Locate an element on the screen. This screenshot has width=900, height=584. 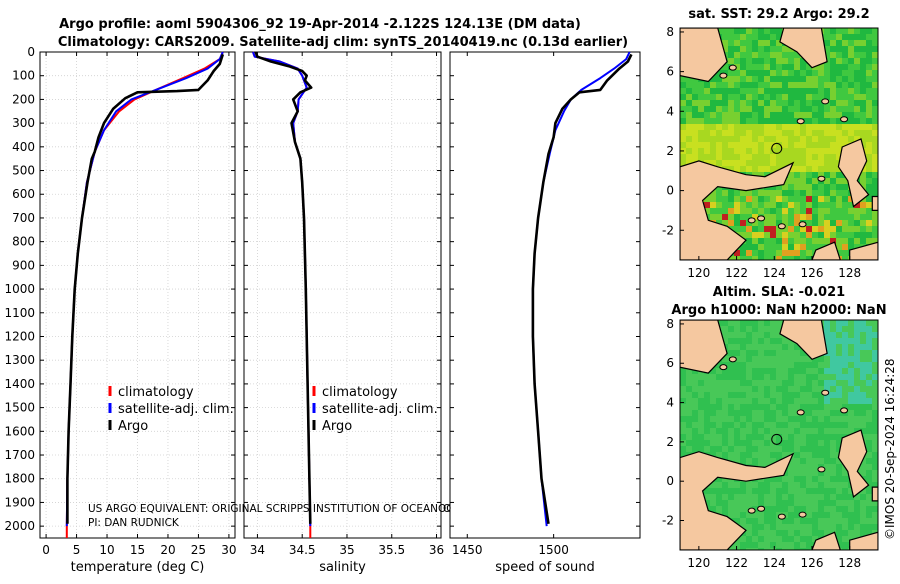
depth-tick-label: 0 is located at coordinates (31, 52).